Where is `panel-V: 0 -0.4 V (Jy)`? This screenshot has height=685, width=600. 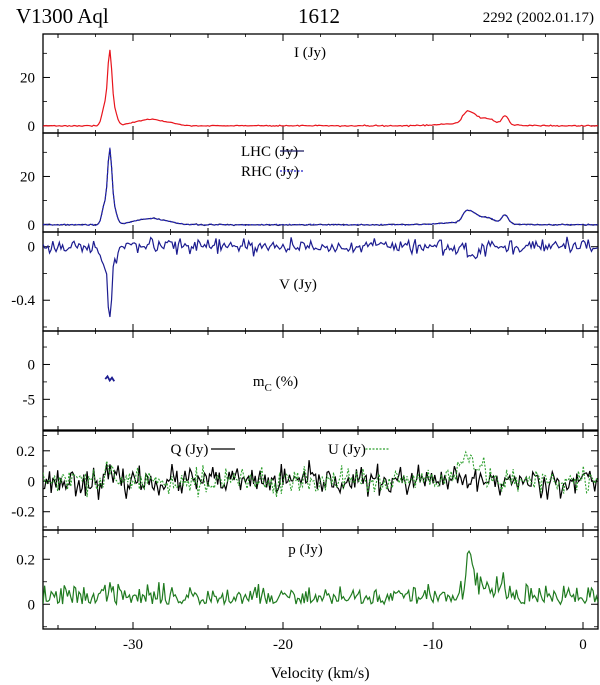 panel-V: 0 -0.4 V (Jy) is located at coordinates (305, 281).